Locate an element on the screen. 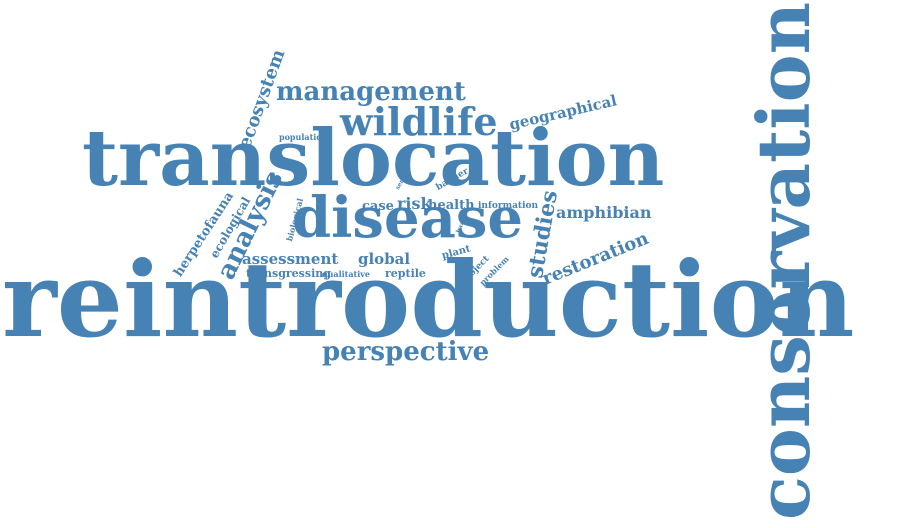 Image resolution: width=900 pixels, height=528 pixels. word-perspective: perspective is located at coordinates (406, 352).